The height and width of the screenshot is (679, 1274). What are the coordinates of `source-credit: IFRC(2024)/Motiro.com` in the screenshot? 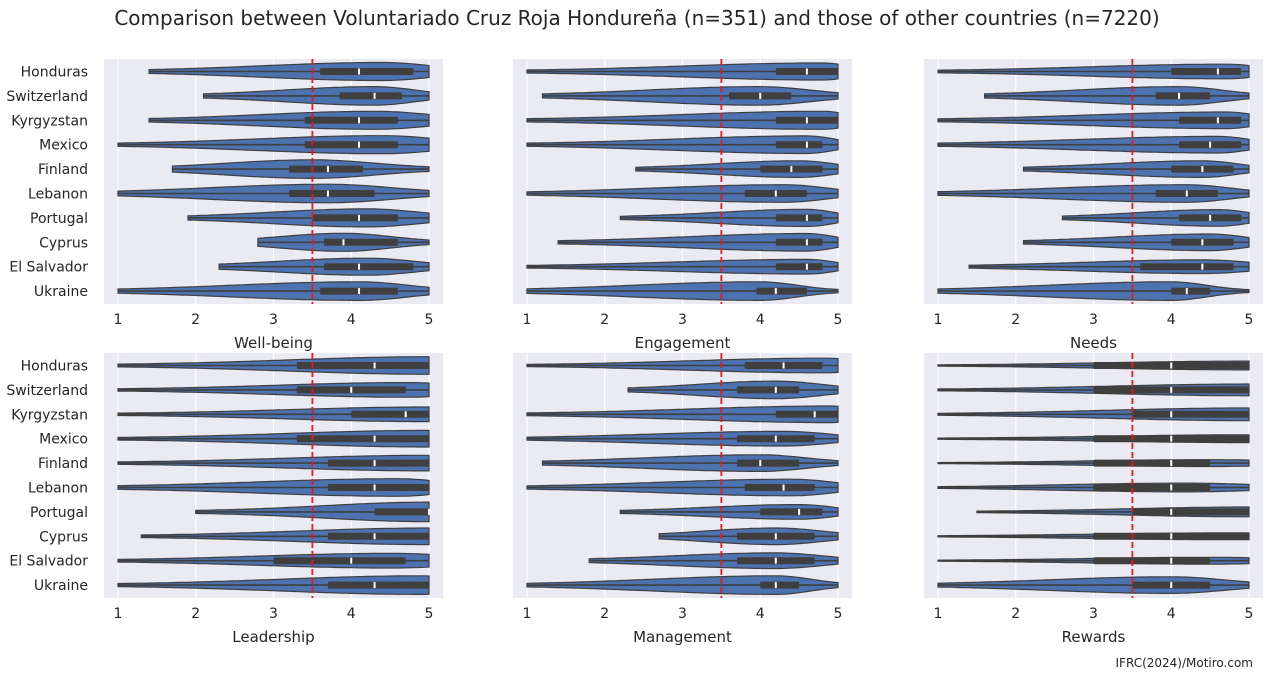 It's located at (1184, 663).